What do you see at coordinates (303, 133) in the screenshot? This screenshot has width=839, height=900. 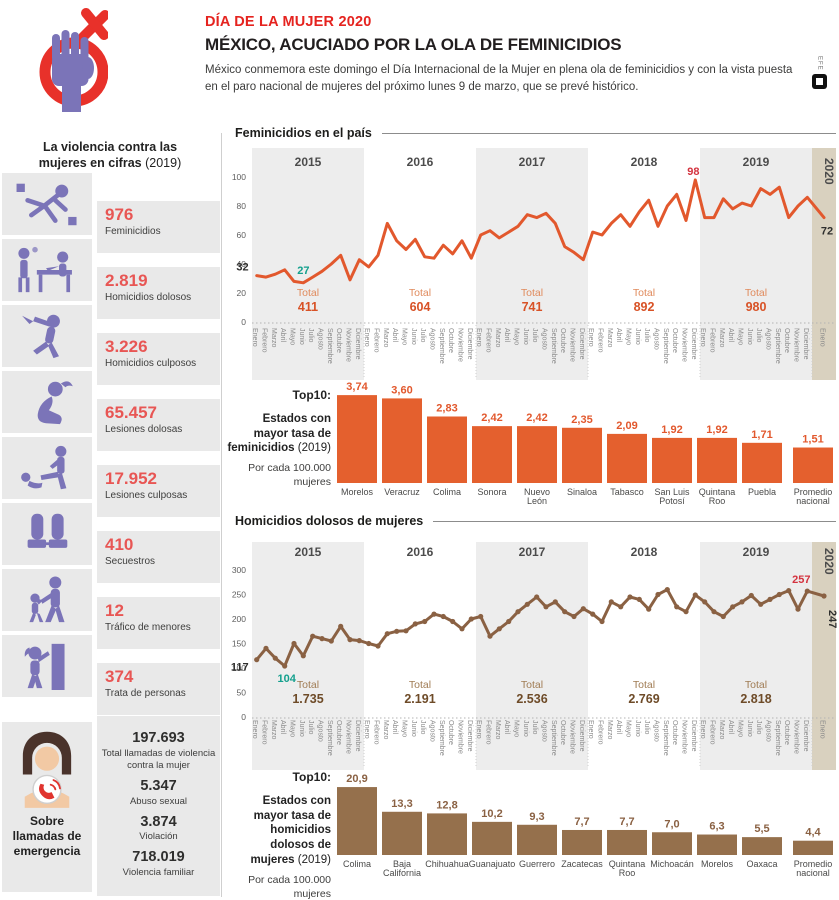 I see `chart1-title: Feminicidios en el país` at bounding box center [303, 133].